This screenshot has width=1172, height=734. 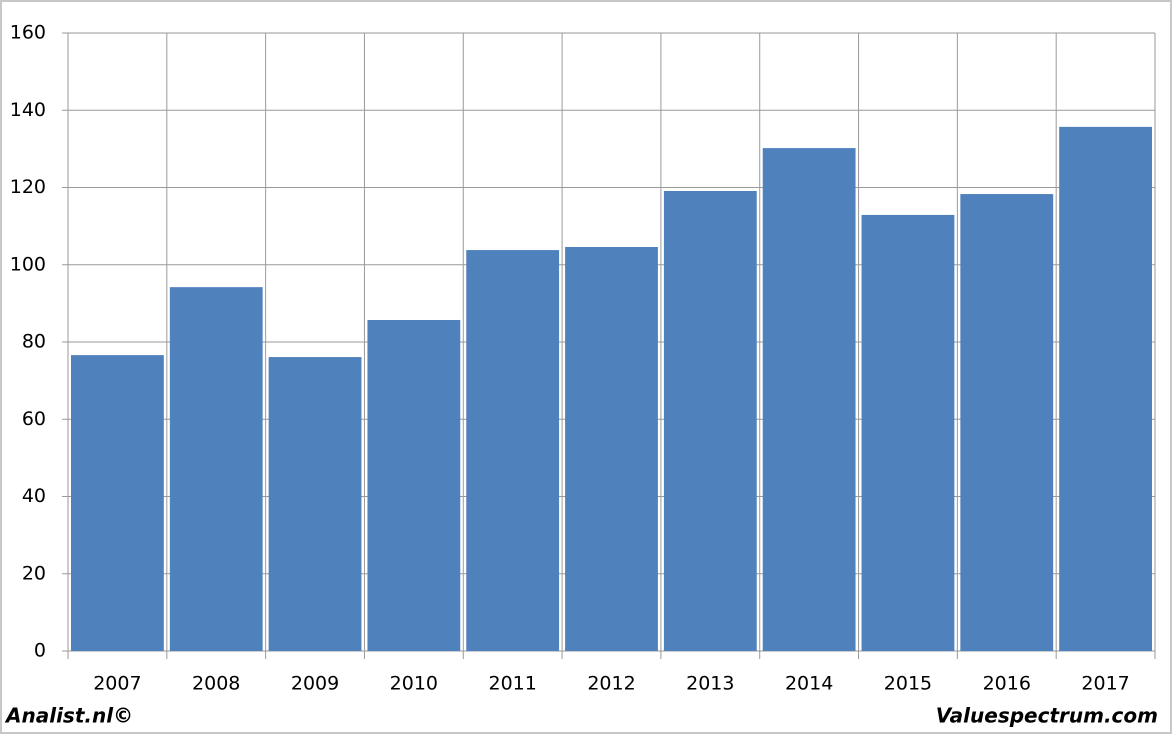 I want to click on y-tick-label: 80, so click(x=34, y=342).